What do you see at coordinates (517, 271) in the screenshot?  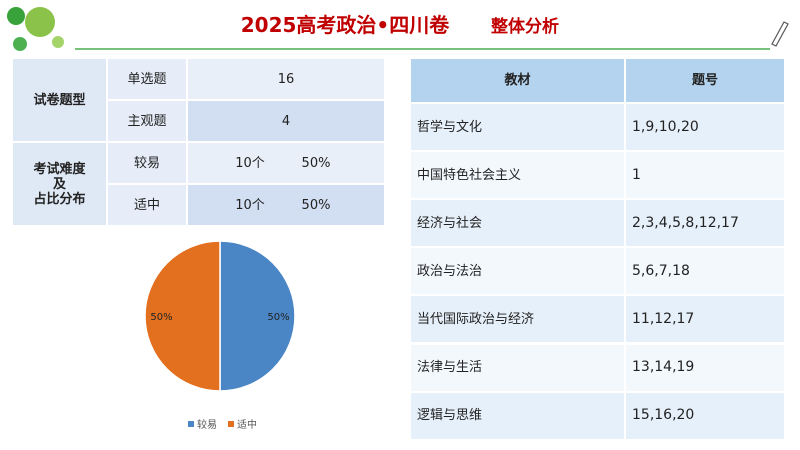 I see `subject: 政治与法治` at bounding box center [517, 271].